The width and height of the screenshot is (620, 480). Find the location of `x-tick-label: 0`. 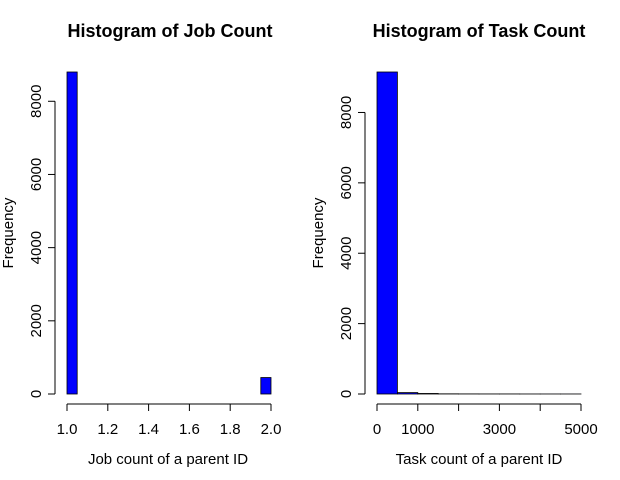

x-tick-label: 0 is located at coordinates (377, 429).